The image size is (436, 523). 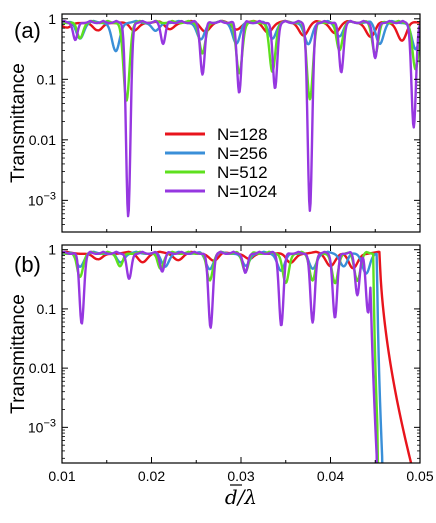 What do you see at coordinates (419, 476) in the screenshot?
I see `xtick-label: 0.05` at bounding box center [419, 476].